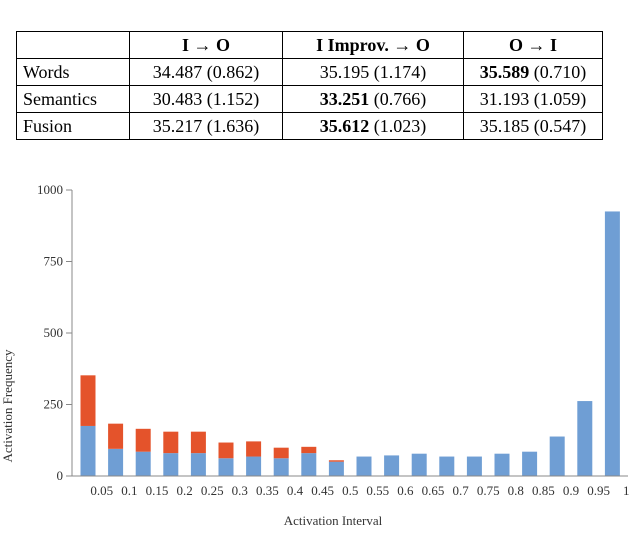 The image size is (640, 534). Describe the element at coordinates (626, 490) in the screenshot. I see `x-tick-label: 1` at that location.